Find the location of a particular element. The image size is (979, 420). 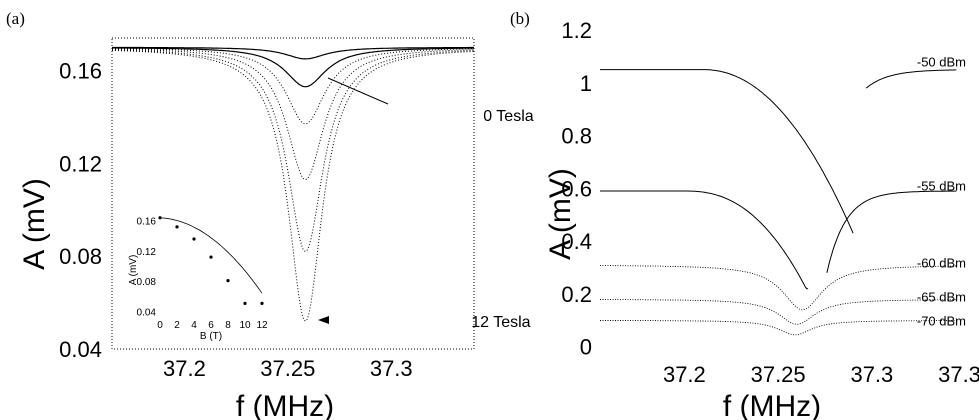

panel-label-b: (b) is located at coordinates (520, 18).